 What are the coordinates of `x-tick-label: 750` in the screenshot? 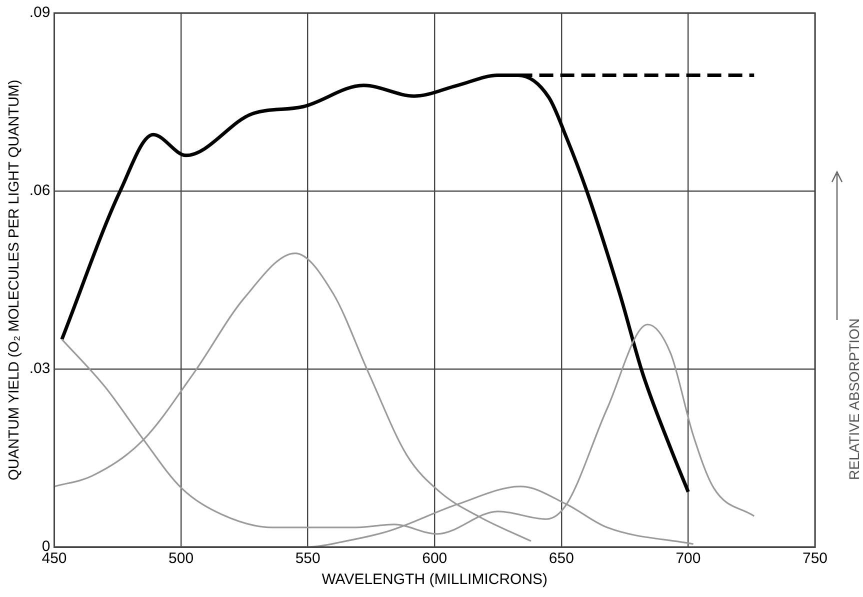 It's located at (815, 559).